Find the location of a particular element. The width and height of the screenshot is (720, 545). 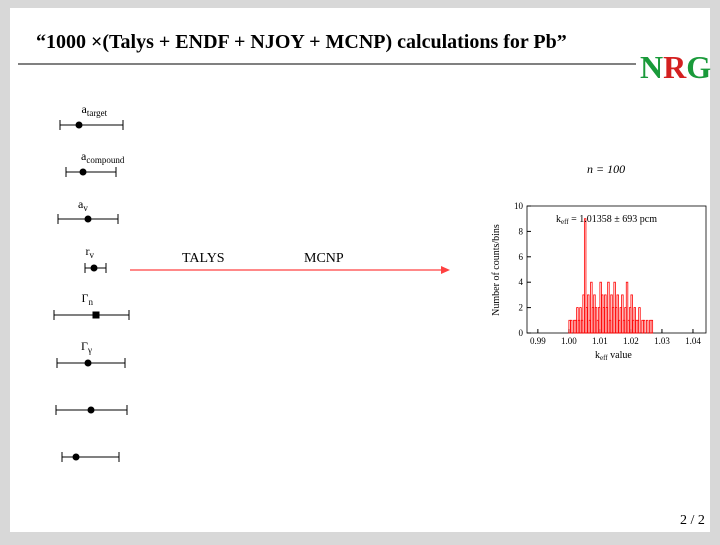

histogram-title: keff = 1.01358 ± 693 pcm is located at coordinates (606, 220).